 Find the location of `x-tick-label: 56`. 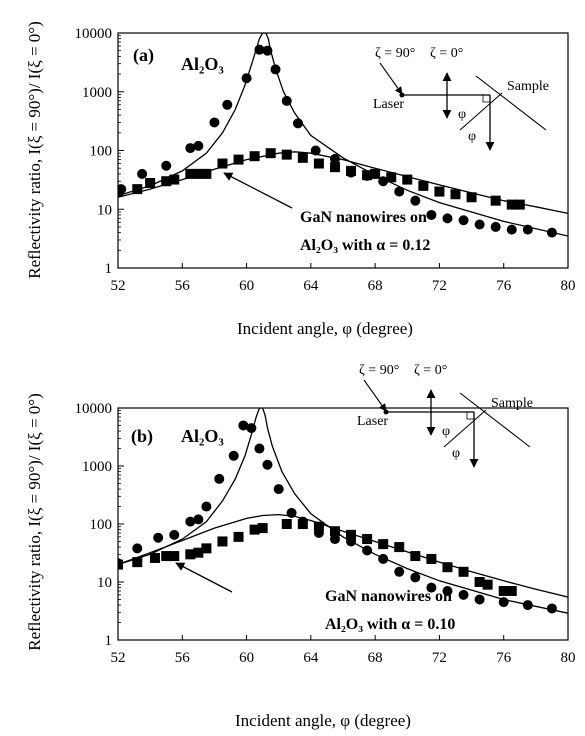

x-tick-label: 56 is located at coordinates (183, 286).